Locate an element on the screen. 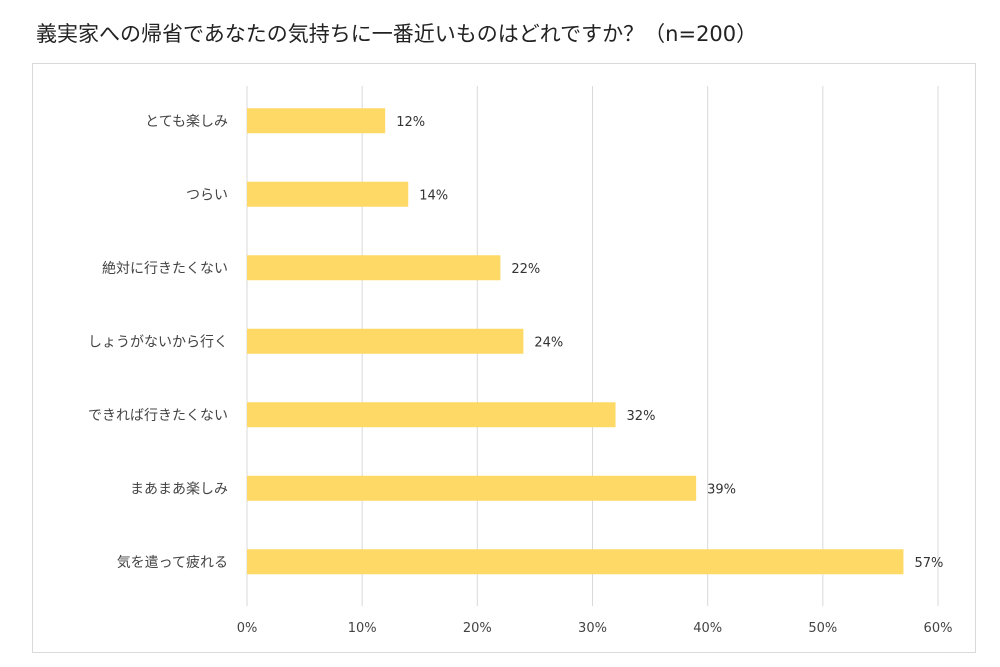 The height and width of the screenshot is (667, 1000). data-label: 14% is located at coordinates (433, 195).